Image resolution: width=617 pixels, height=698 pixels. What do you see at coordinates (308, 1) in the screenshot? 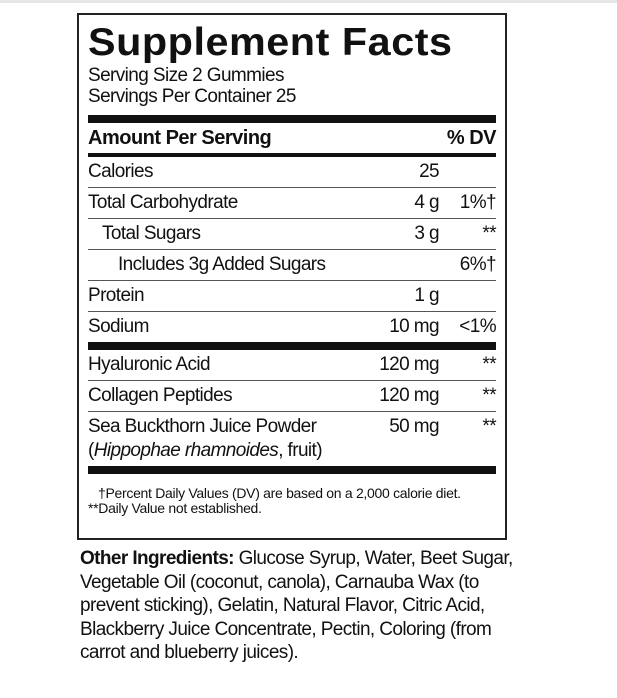
I see `top-strip` at bounding box center [308, 1].